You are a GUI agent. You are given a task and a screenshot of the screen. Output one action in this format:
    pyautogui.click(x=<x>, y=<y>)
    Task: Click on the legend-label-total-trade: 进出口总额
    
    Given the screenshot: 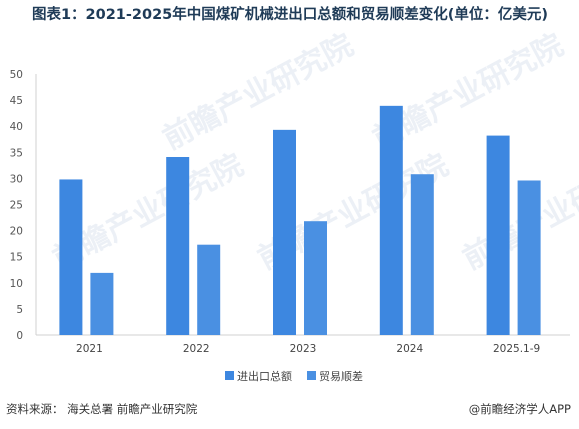 What is the action you would take?
    pyautogui.click(x=264, y=376)
    